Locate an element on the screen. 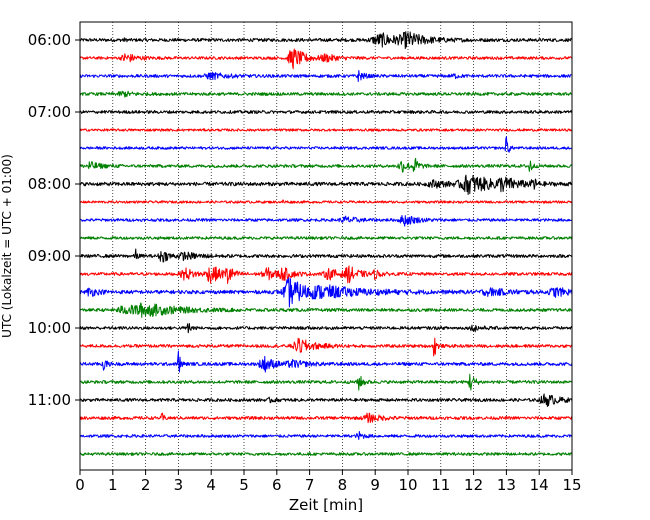  y-axis-label: UTC (Lokalzeit = UTC + 01:00) is located at coordinates (7, 246).